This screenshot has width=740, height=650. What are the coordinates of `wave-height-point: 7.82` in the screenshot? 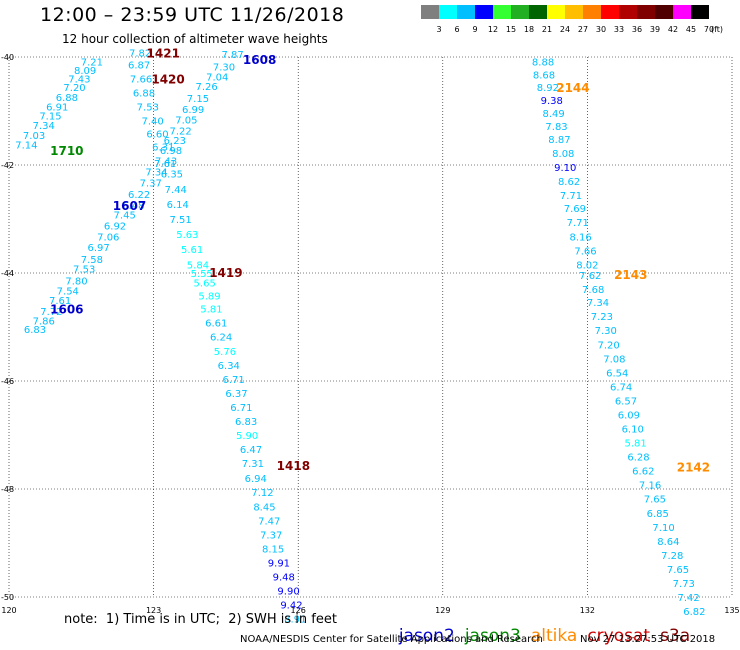 It's located at (140, 54).